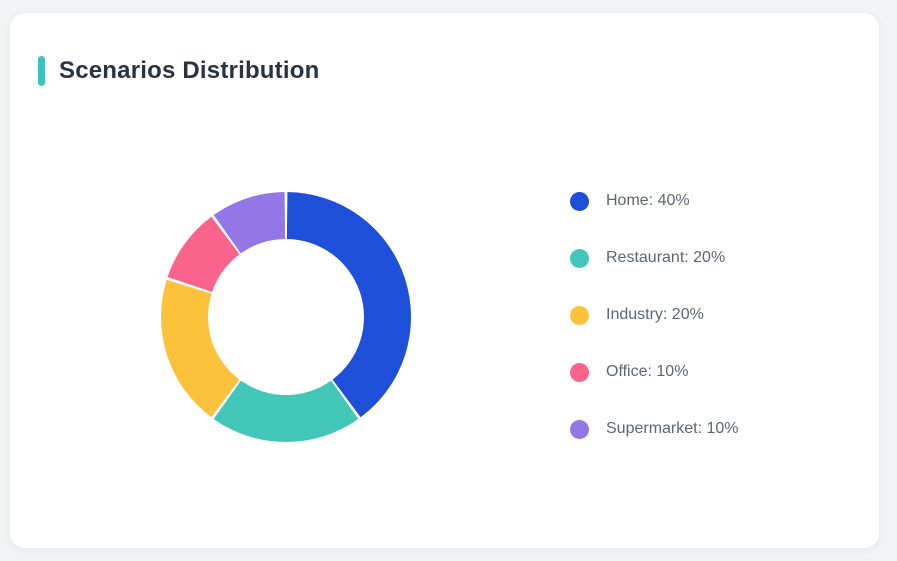  What do you see at coordinates (348, 305) in the screenshot?
I see `donut-segment-home` at bounding box center [348, 305].